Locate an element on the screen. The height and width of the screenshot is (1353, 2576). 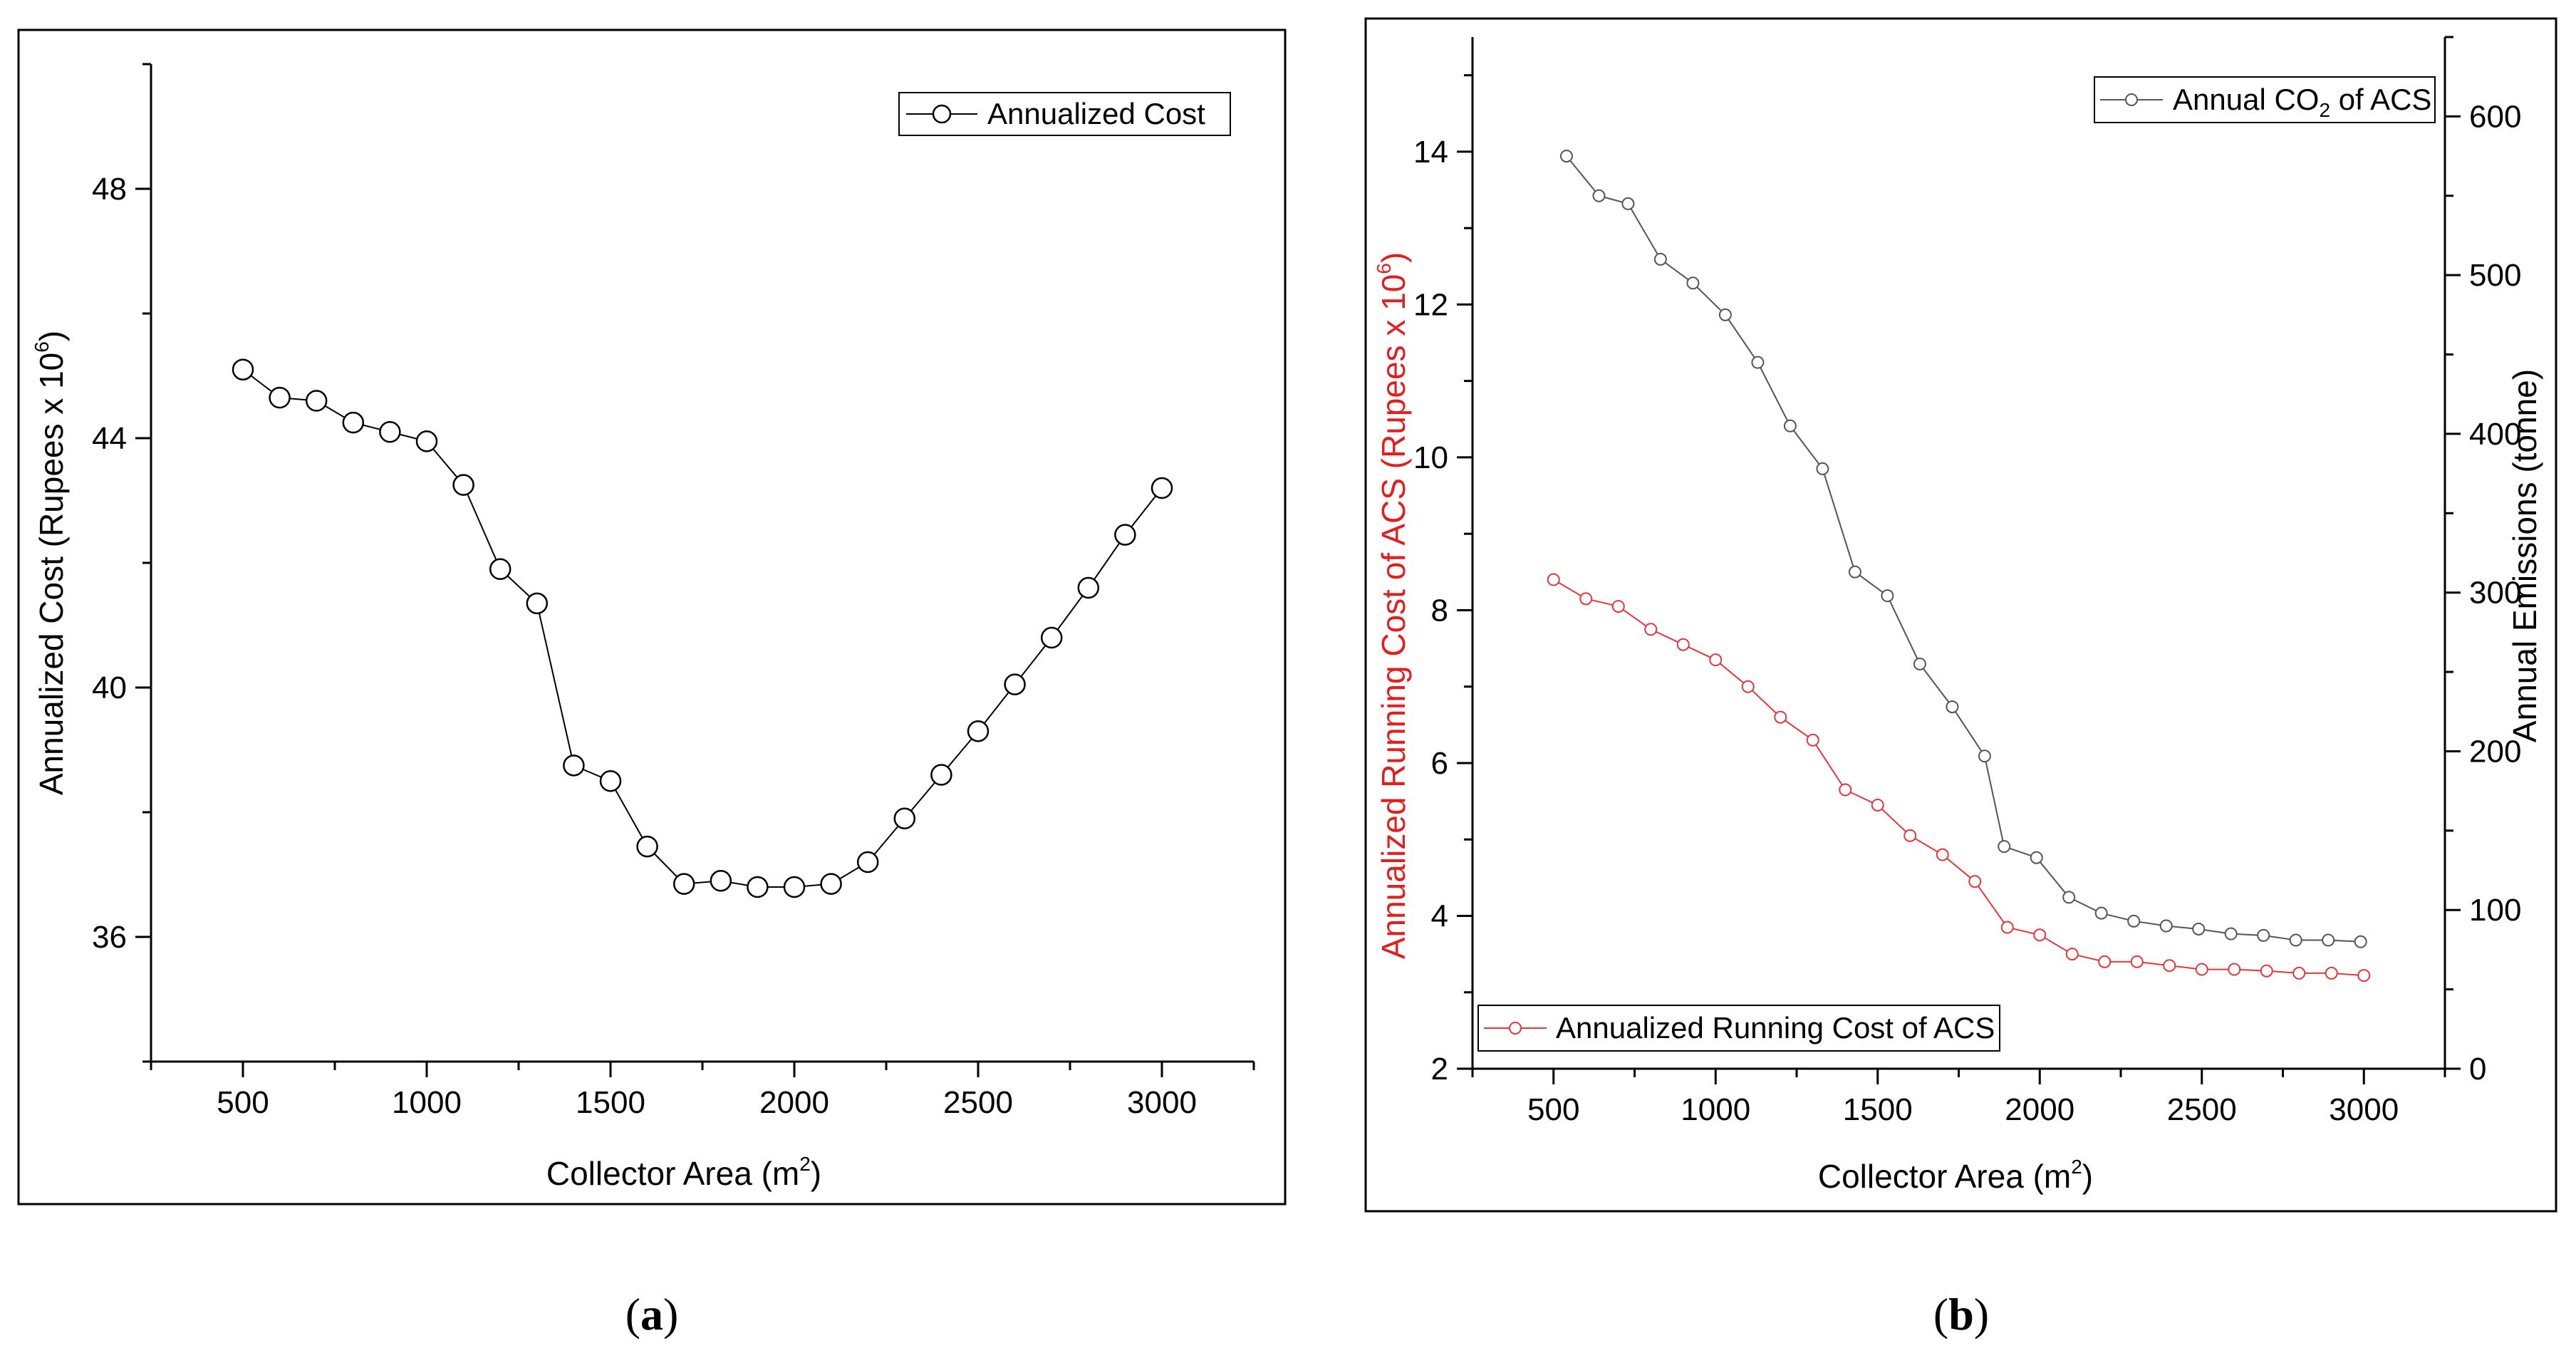
chart-a-x-tick-label: 2500 is located at coordinates (978, 1102).